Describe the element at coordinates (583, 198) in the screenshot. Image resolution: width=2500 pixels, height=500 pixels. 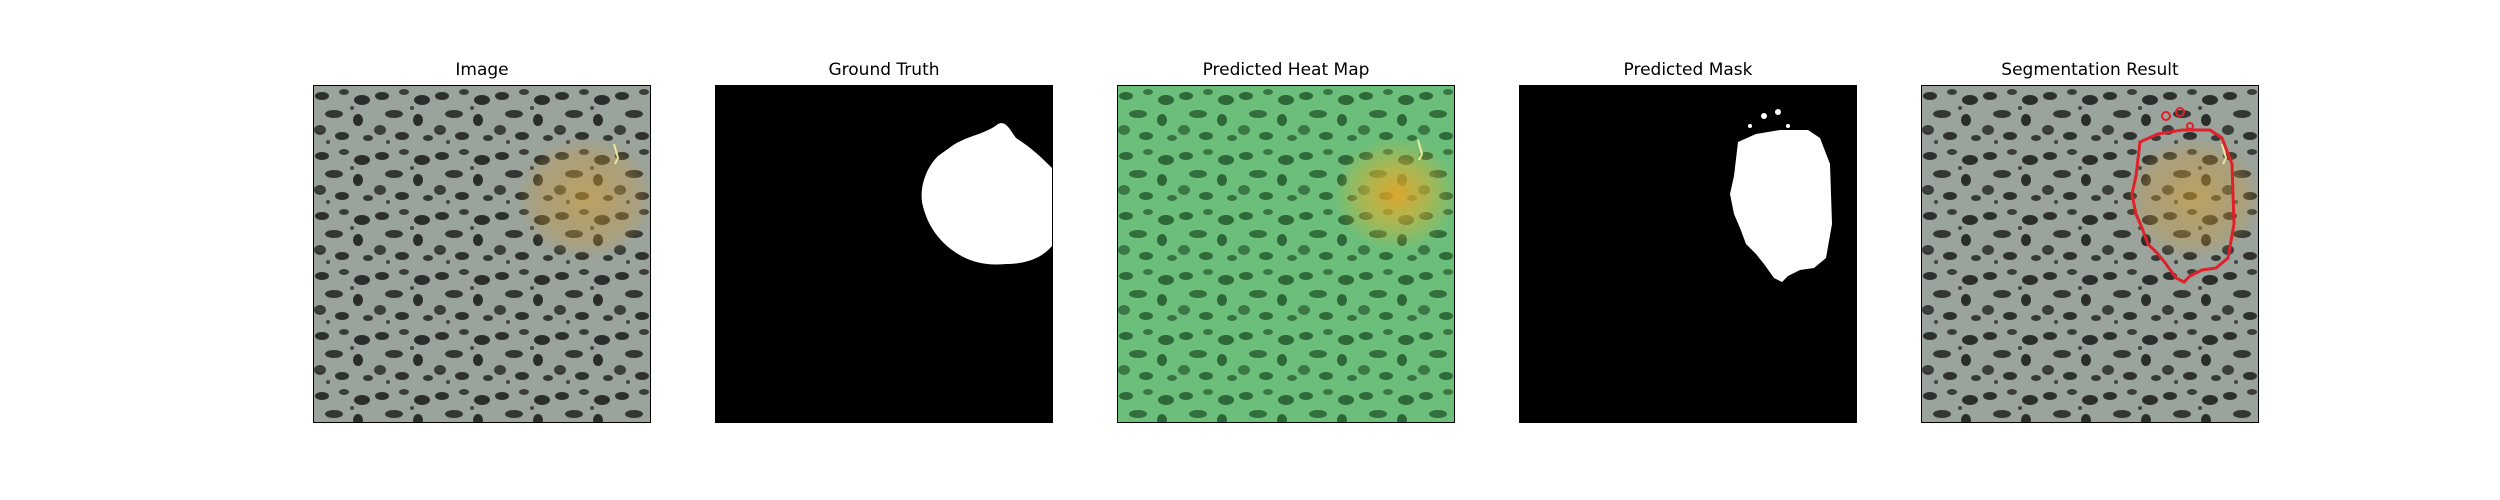
I see `defect-region` at that location.